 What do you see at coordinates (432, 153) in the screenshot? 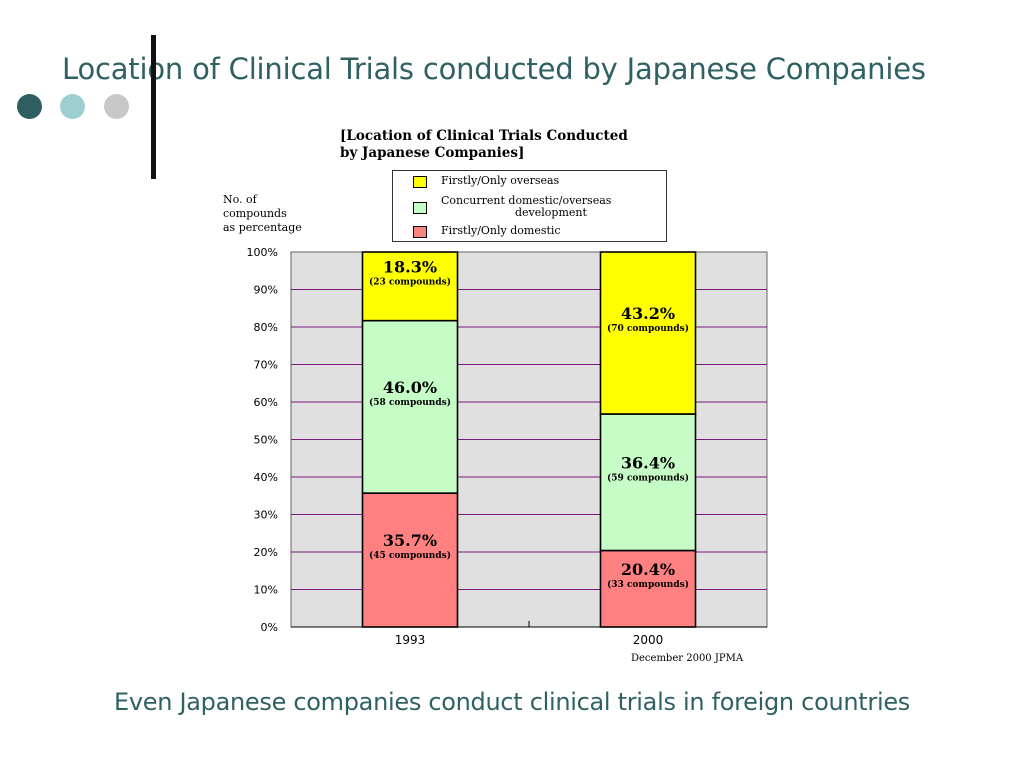
I see `chart-title-line2: by Japanese Companies]` at bounding box center [432, 153].